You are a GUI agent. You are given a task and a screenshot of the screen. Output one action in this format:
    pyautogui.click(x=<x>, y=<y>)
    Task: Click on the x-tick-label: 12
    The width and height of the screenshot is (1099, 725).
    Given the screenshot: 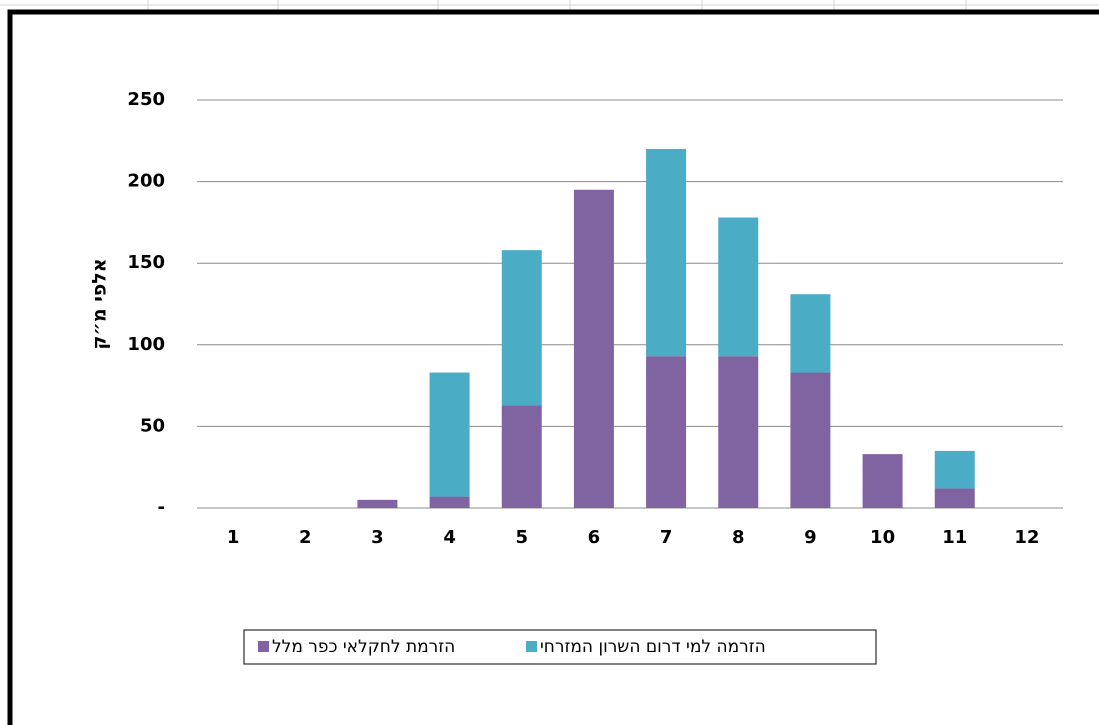 What is the action you would take?
    pyautogui.click(x=1026, y=537)
    